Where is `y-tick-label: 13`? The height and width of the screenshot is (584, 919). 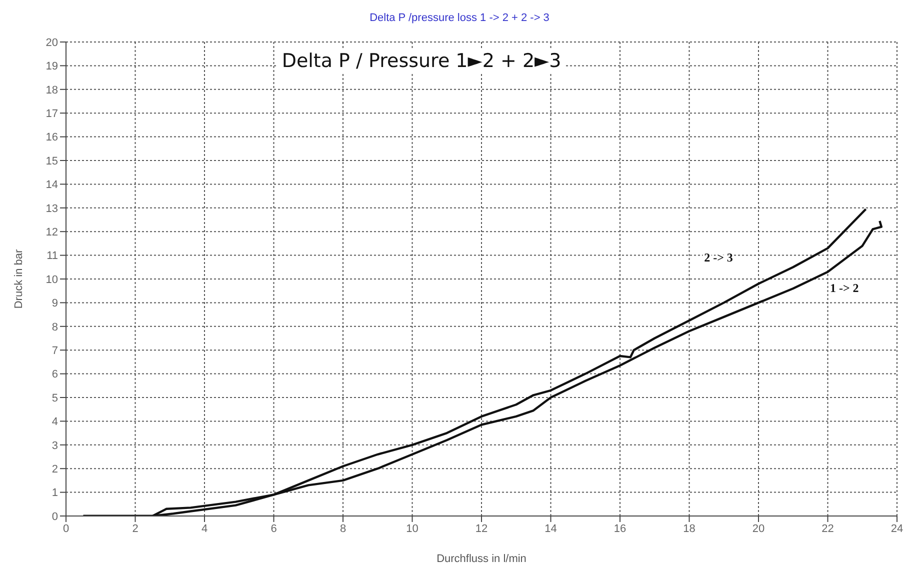
y-tick-label: 13 is located at coordinates (52, 208).